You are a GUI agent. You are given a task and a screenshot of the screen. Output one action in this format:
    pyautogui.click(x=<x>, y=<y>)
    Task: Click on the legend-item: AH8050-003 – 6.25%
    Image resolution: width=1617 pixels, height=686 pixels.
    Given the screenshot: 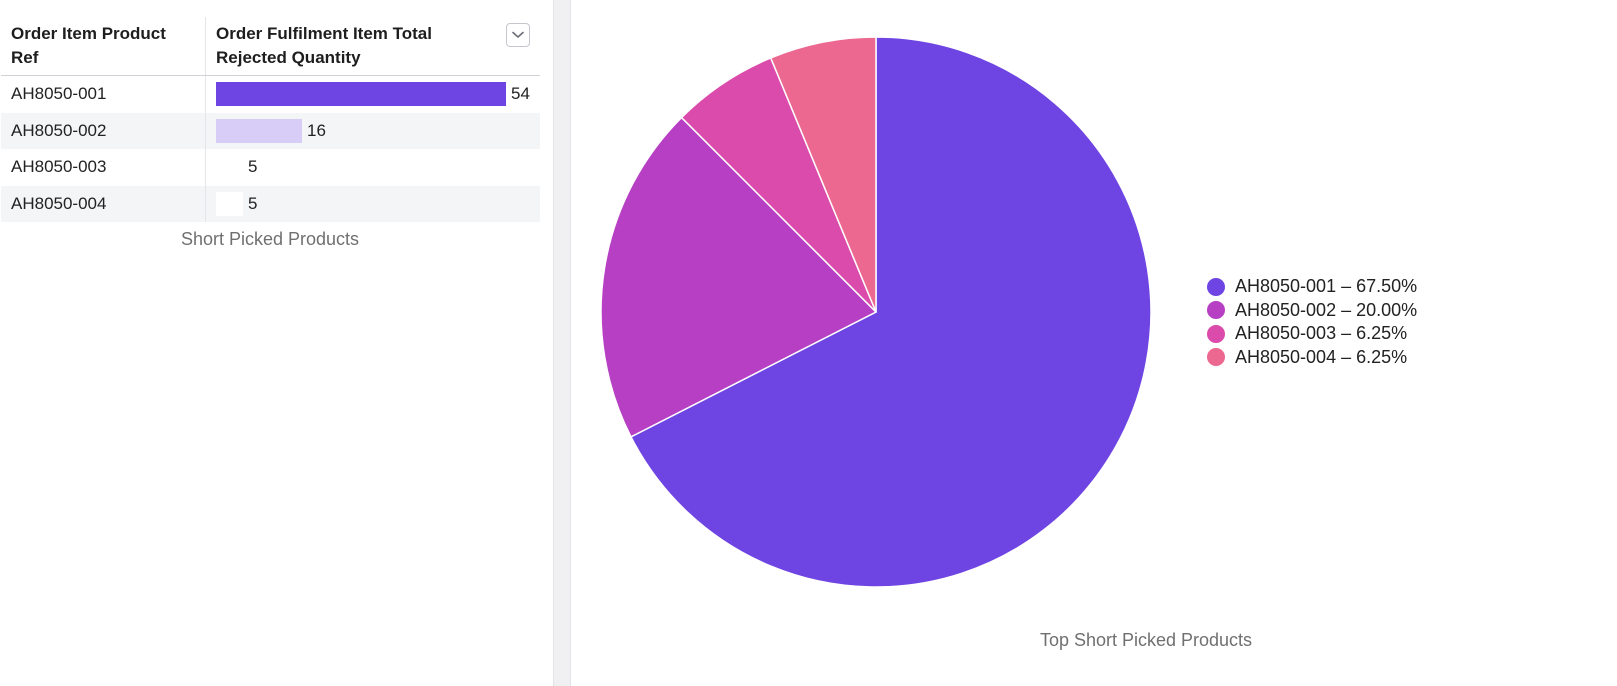 What is the action you would take?
    pyautogui.click(x=1312, y=334)
    